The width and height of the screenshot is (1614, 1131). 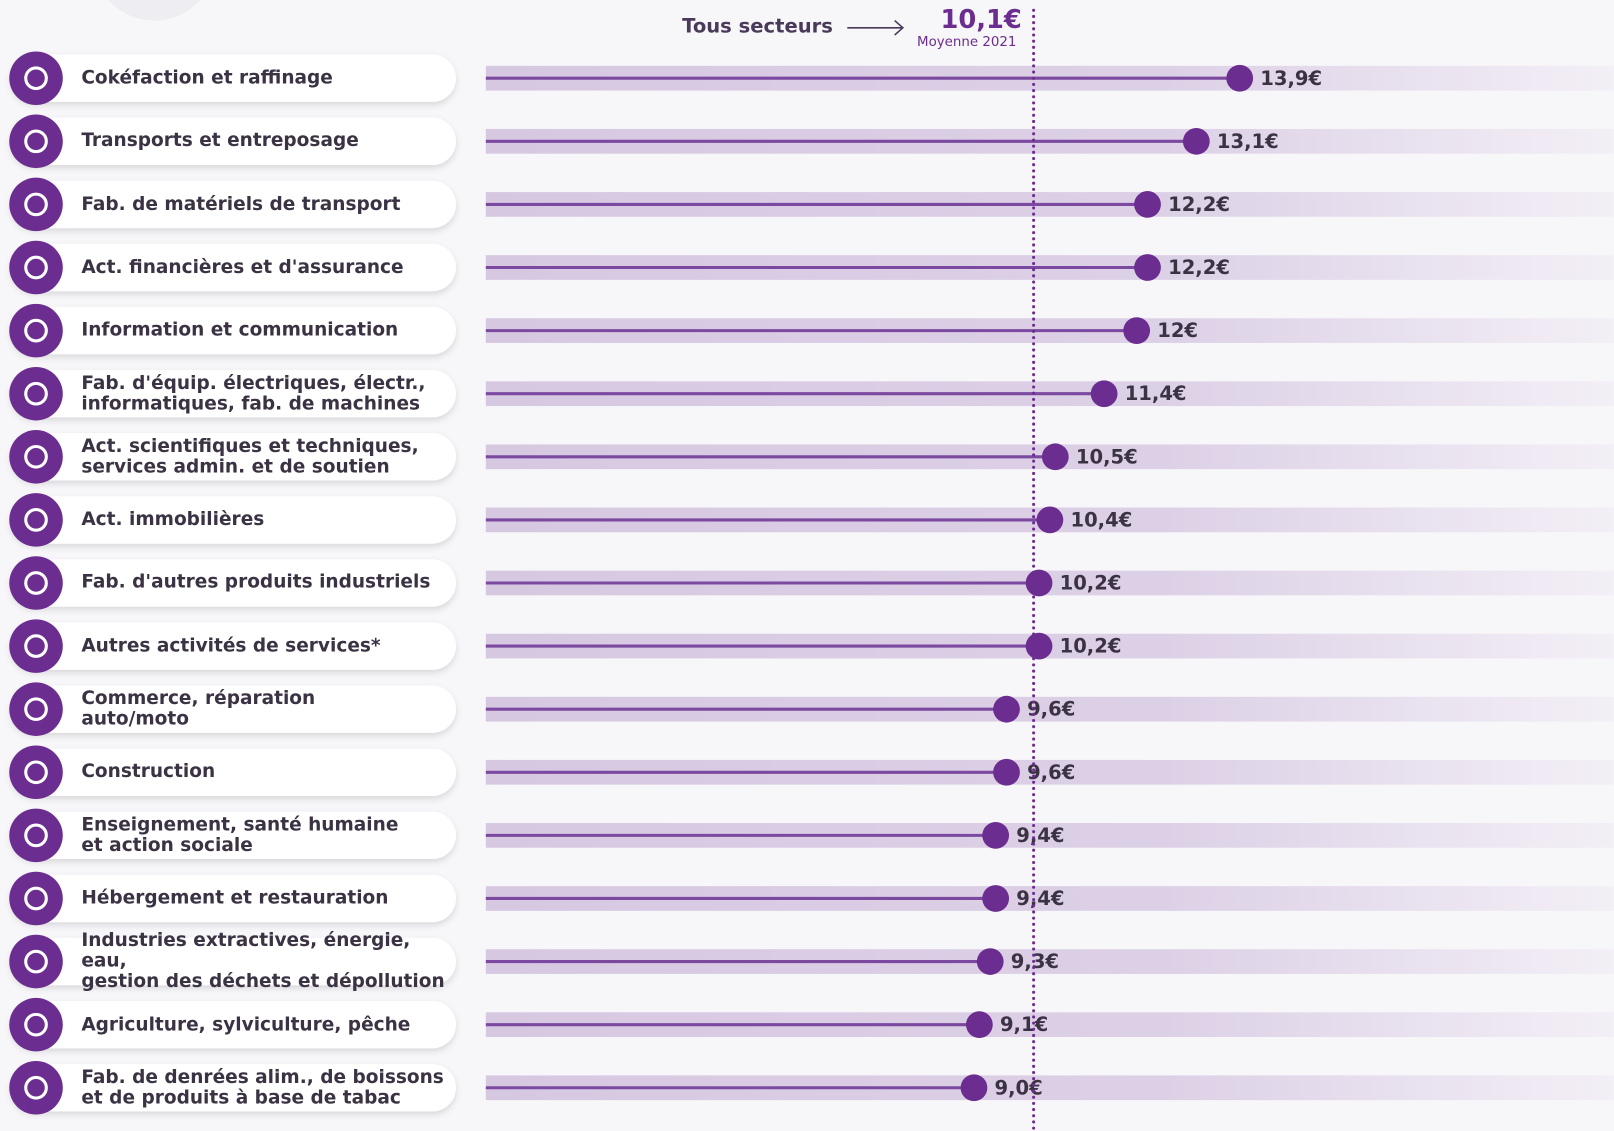 I want to click on value-label: 10,5€, so click(x=1107, y=456).